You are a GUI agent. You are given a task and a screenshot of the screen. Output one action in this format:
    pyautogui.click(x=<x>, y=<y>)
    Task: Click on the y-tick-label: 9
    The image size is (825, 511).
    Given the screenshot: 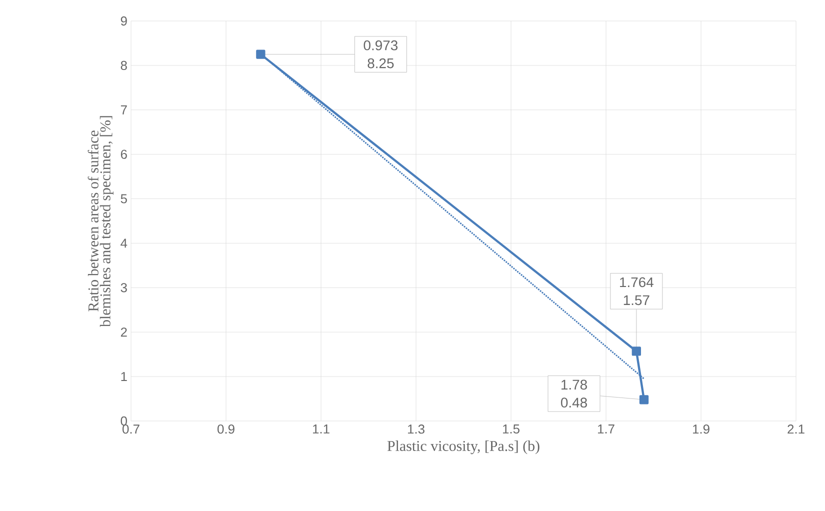 What is the action you would take?
    pyautogui.click(x=123, y=21)
    